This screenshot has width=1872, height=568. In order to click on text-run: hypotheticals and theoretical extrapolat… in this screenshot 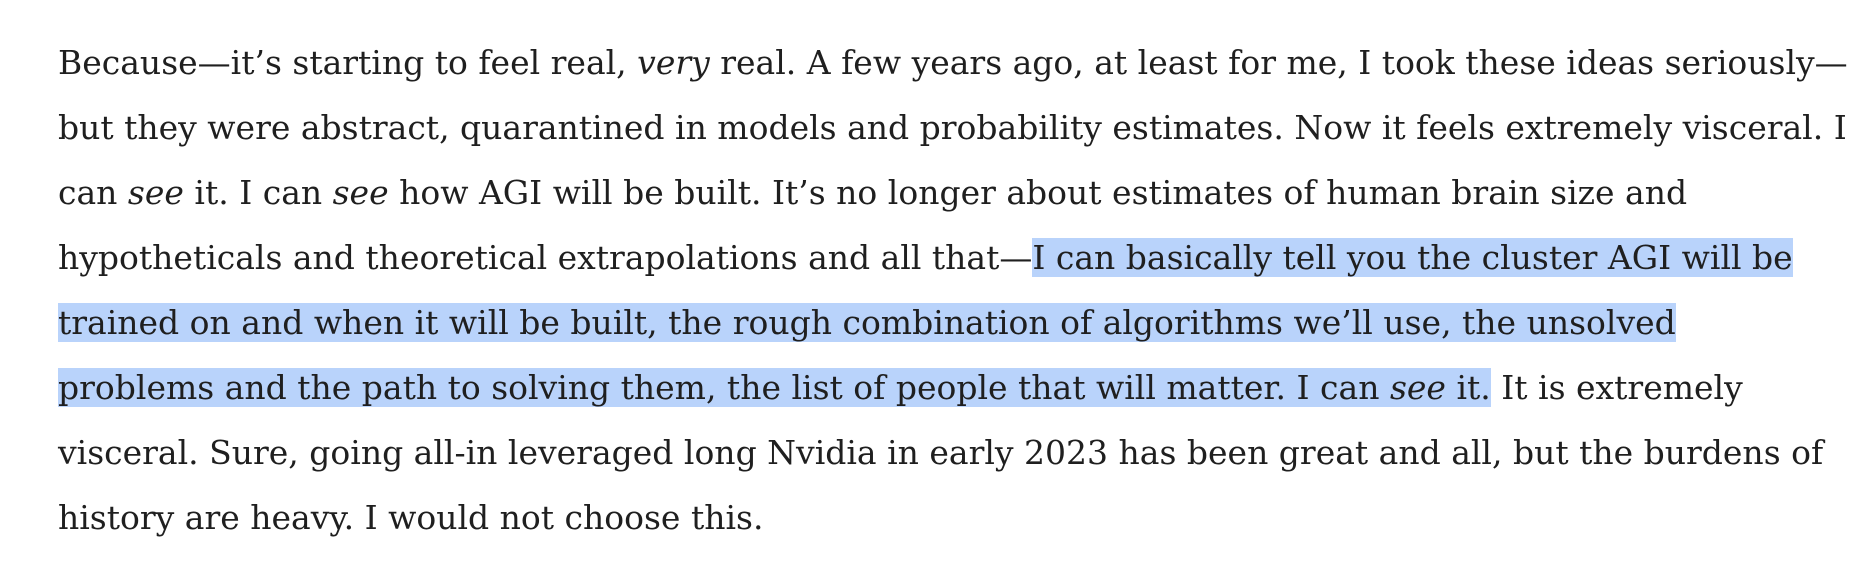, I will do `click(545, 257)`.